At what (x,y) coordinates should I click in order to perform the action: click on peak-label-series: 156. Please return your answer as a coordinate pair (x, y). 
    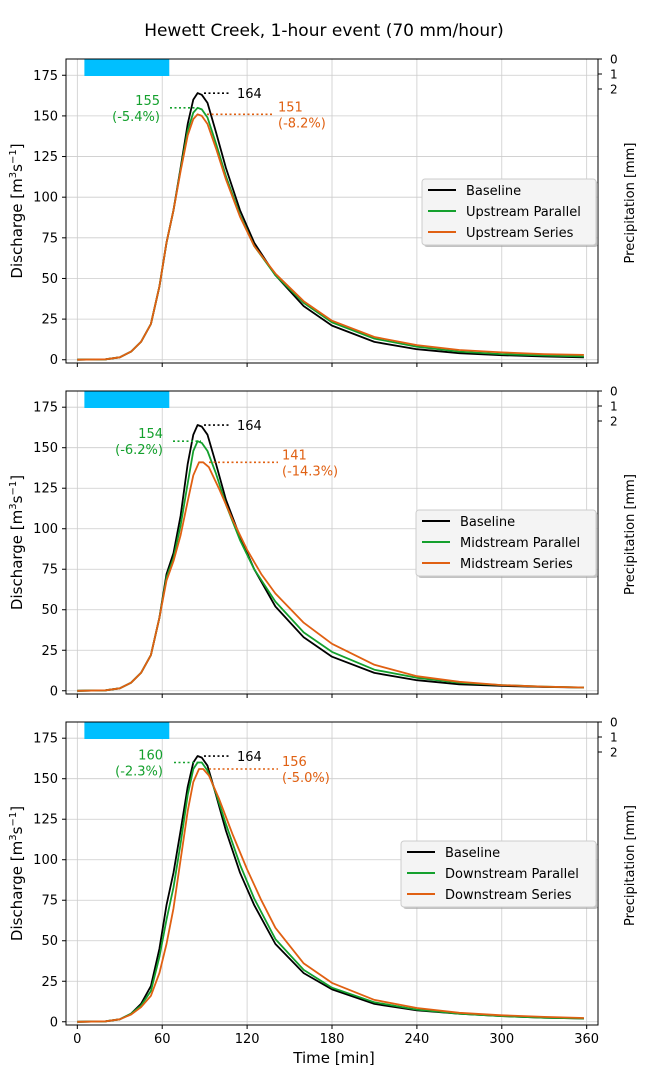
    Looking at the image, I should click on (294, 762).